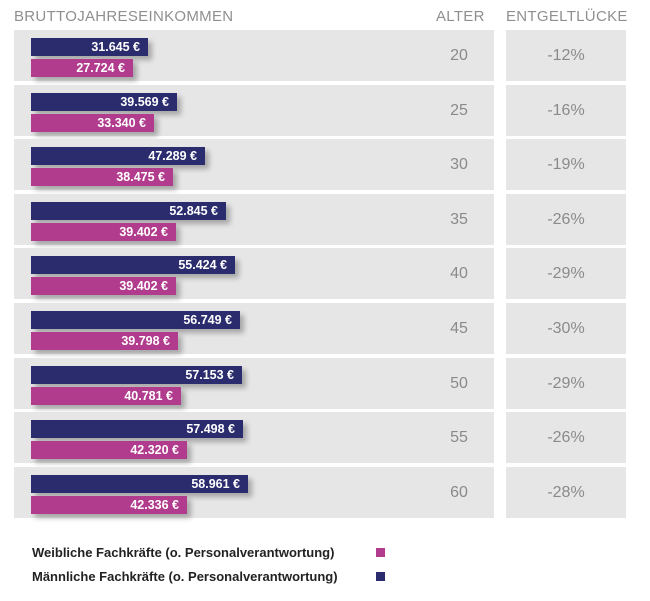 This screenshot has width=650, height=601. What do you see at coordinates (145, 341) in the screenshot?
I see `data-label-female: 39.798 €` at bounding box center [145, 341].